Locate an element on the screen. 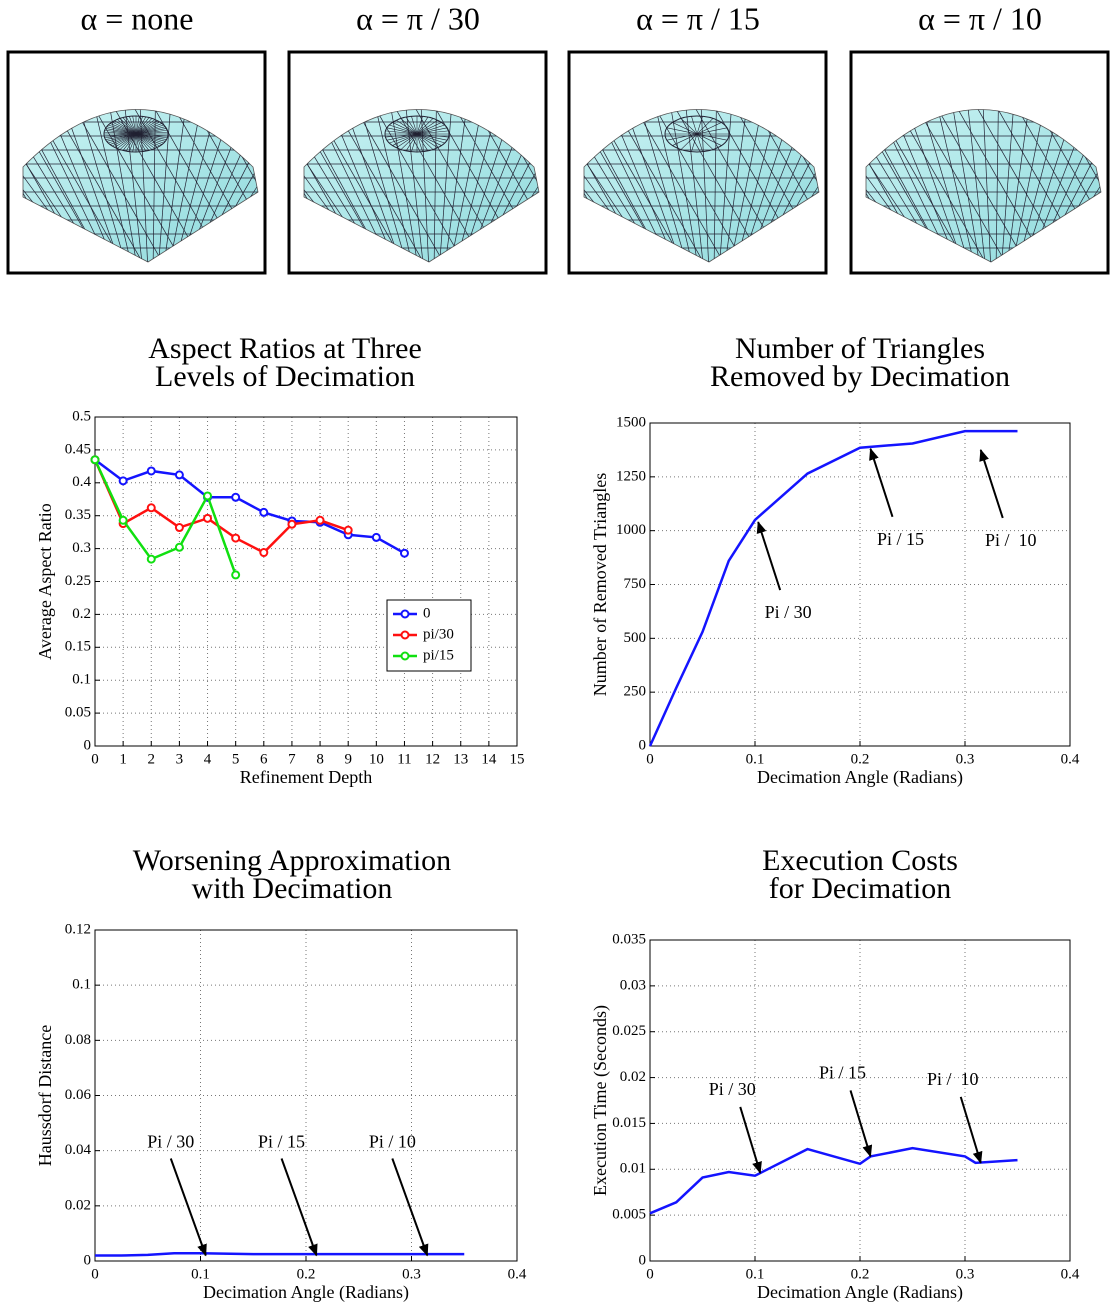 The height and width of the screenshot is (1307, 1113). annotation: Pi / 15 is located at coordinates (900, 539).